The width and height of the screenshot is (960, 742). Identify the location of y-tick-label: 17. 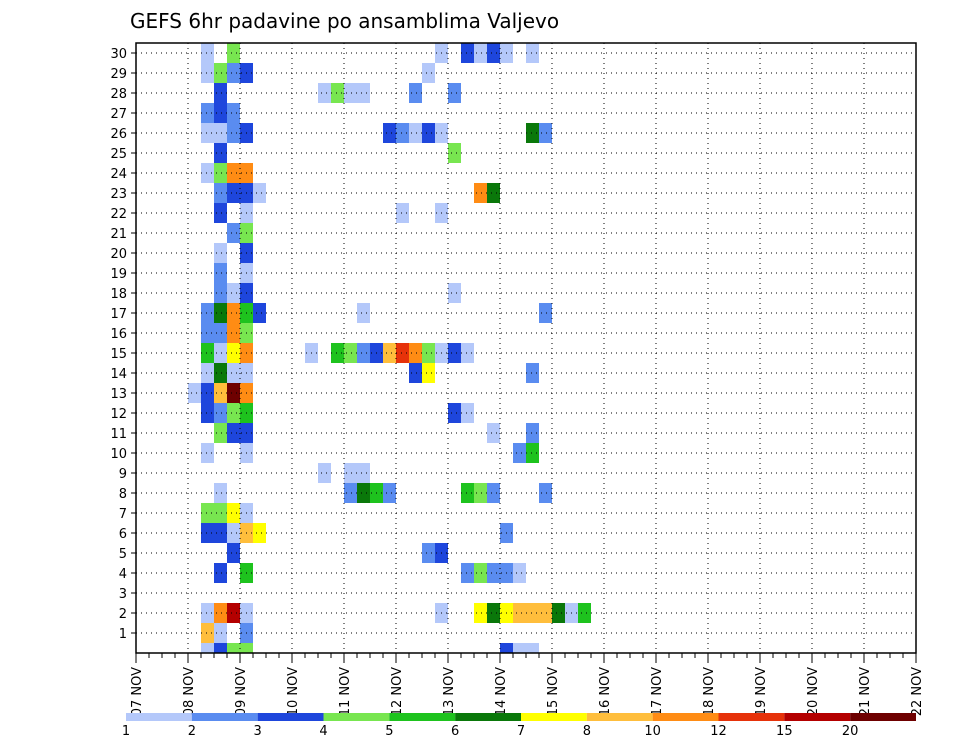
(118, 314).